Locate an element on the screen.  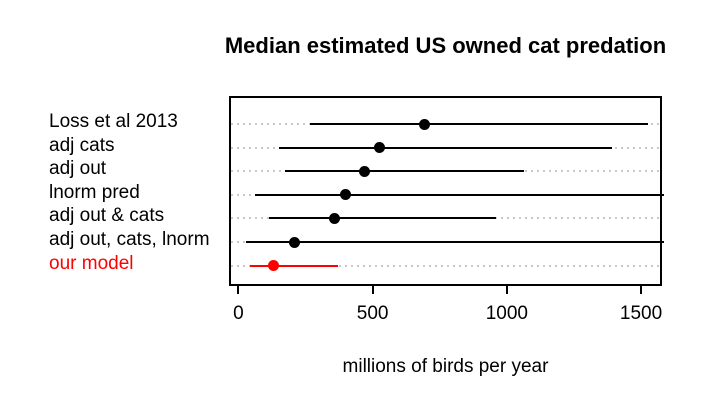
x-tick-label: 1500 is located at coordinates (641, 313).